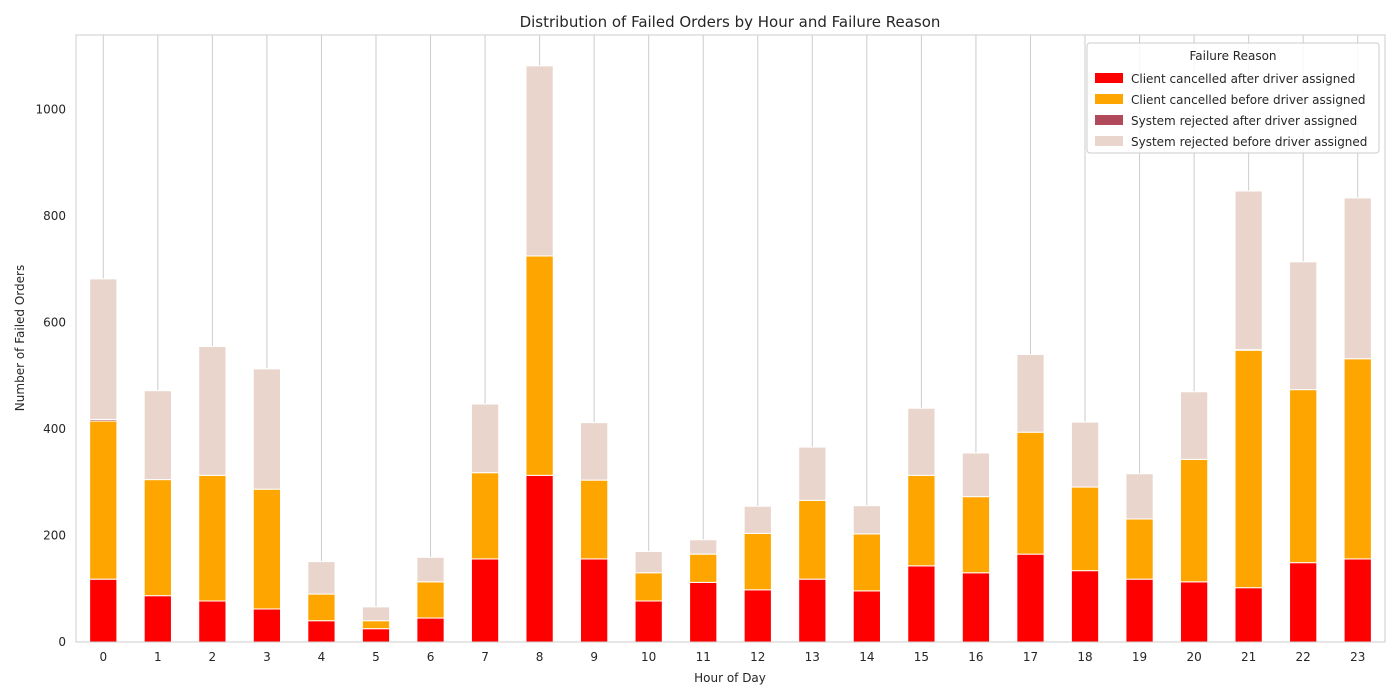  I want to click on x-tick-label: 4, so click(322, 657).